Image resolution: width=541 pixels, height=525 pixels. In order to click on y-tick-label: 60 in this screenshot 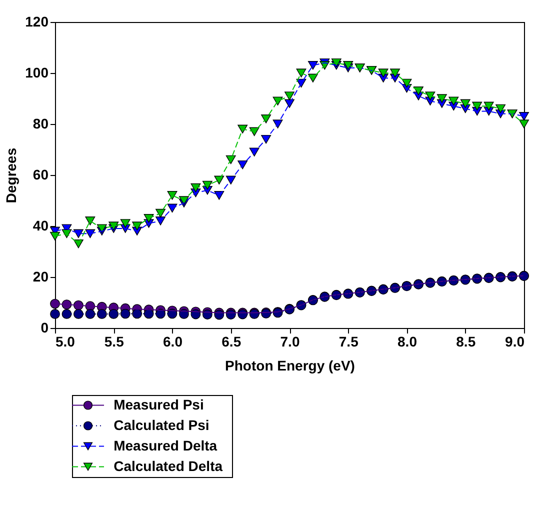, I will do `click(40, 174)`.